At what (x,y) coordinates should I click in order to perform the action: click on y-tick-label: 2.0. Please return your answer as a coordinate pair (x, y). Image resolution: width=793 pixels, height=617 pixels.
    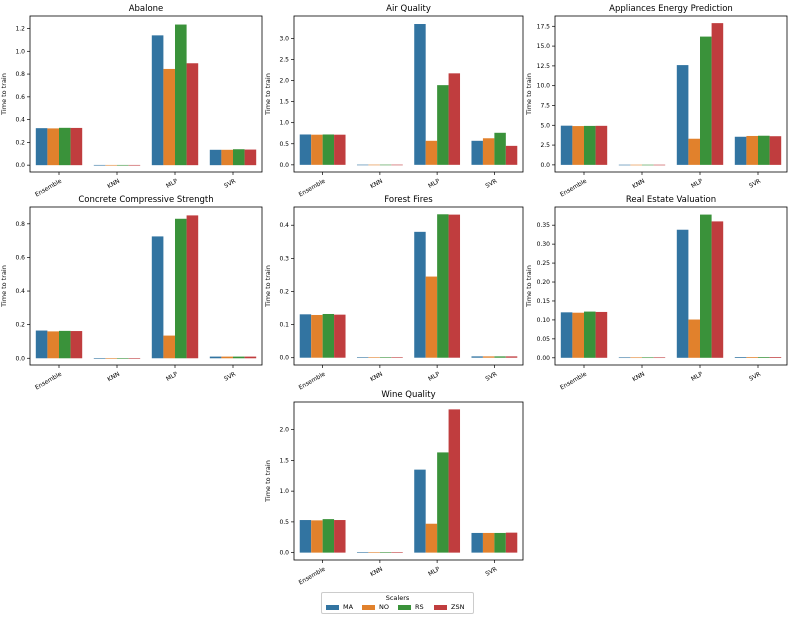
    Looking at the image, I should click on (284, 430).